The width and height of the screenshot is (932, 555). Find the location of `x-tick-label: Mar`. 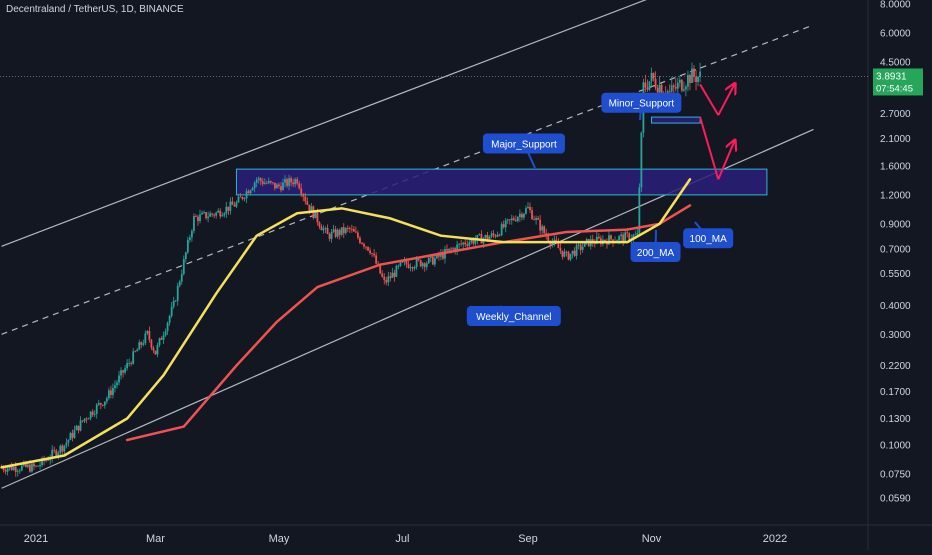

x-tick-label: Mar is located at coordinates (155, 539).